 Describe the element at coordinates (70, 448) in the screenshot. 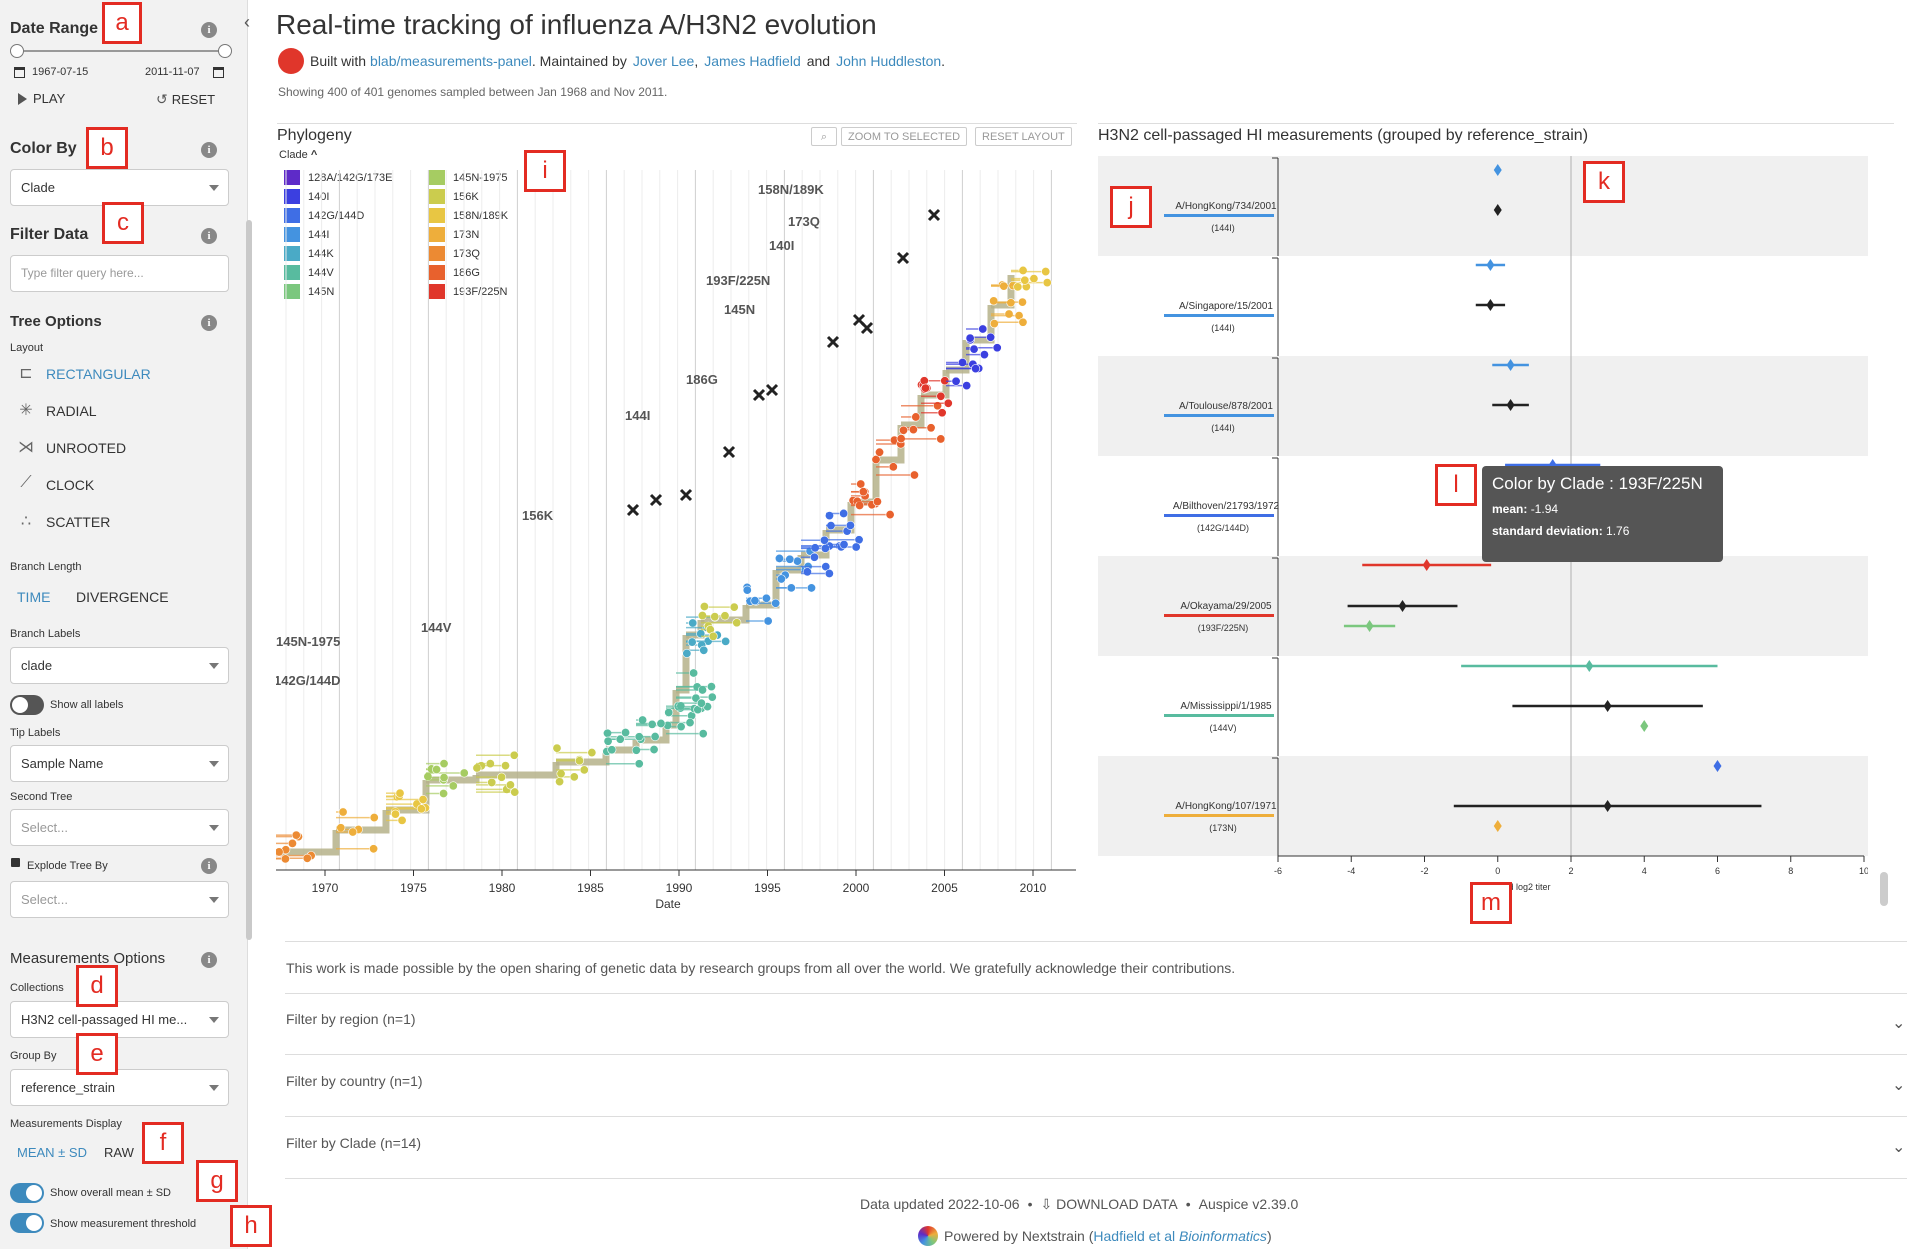

I see `layout-unrooted: ⋊ UNROOTED` at that location.